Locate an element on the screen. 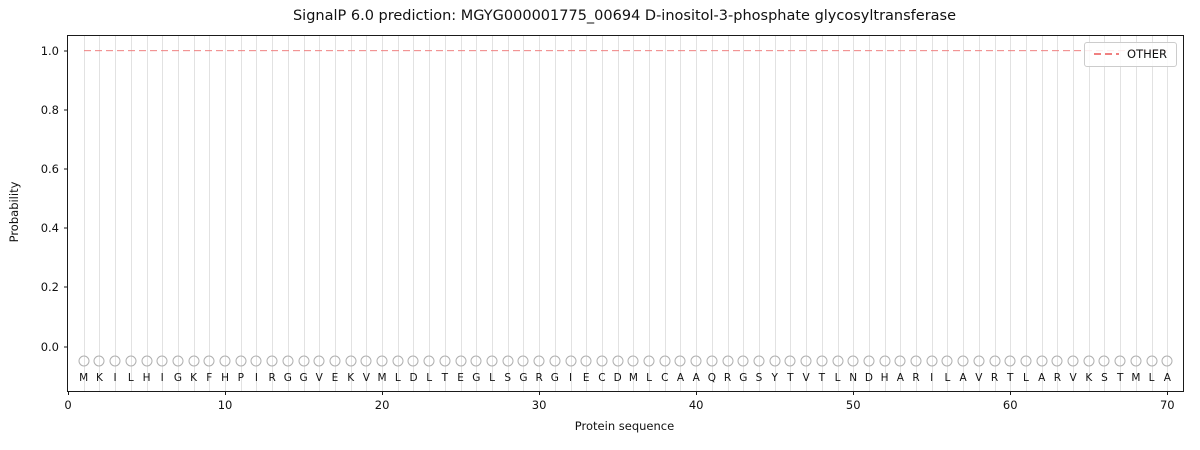 Image resolution: width=1200 pixels, height=450 pixels. residue-letter: E is located at coordinates (460, 377).